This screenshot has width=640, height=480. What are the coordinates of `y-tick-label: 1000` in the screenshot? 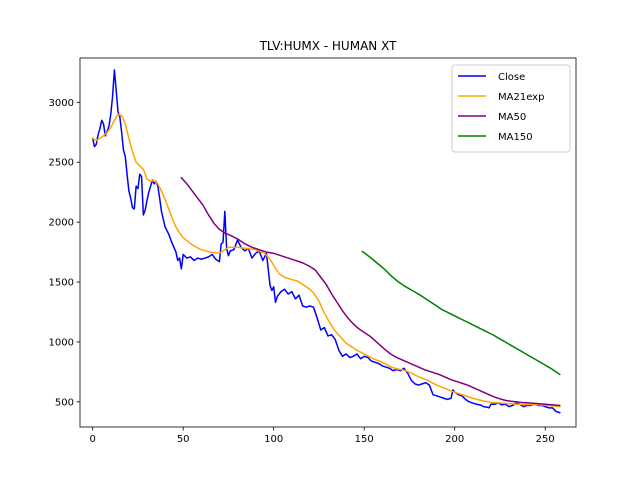 It's located at (61, 342).